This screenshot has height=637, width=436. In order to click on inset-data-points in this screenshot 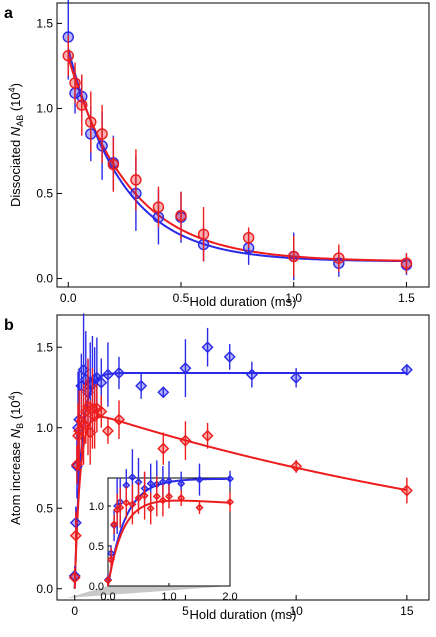, I will do `click(169, 517)`.